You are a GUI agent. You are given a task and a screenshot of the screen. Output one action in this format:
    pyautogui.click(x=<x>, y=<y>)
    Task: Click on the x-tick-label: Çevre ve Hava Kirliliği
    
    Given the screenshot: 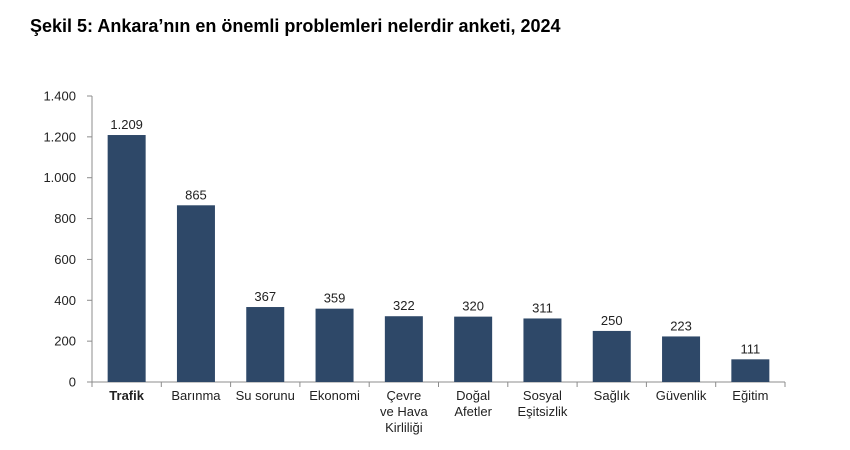 What is the action you would take?
    pyautogui.click(x=404, y=411)
    